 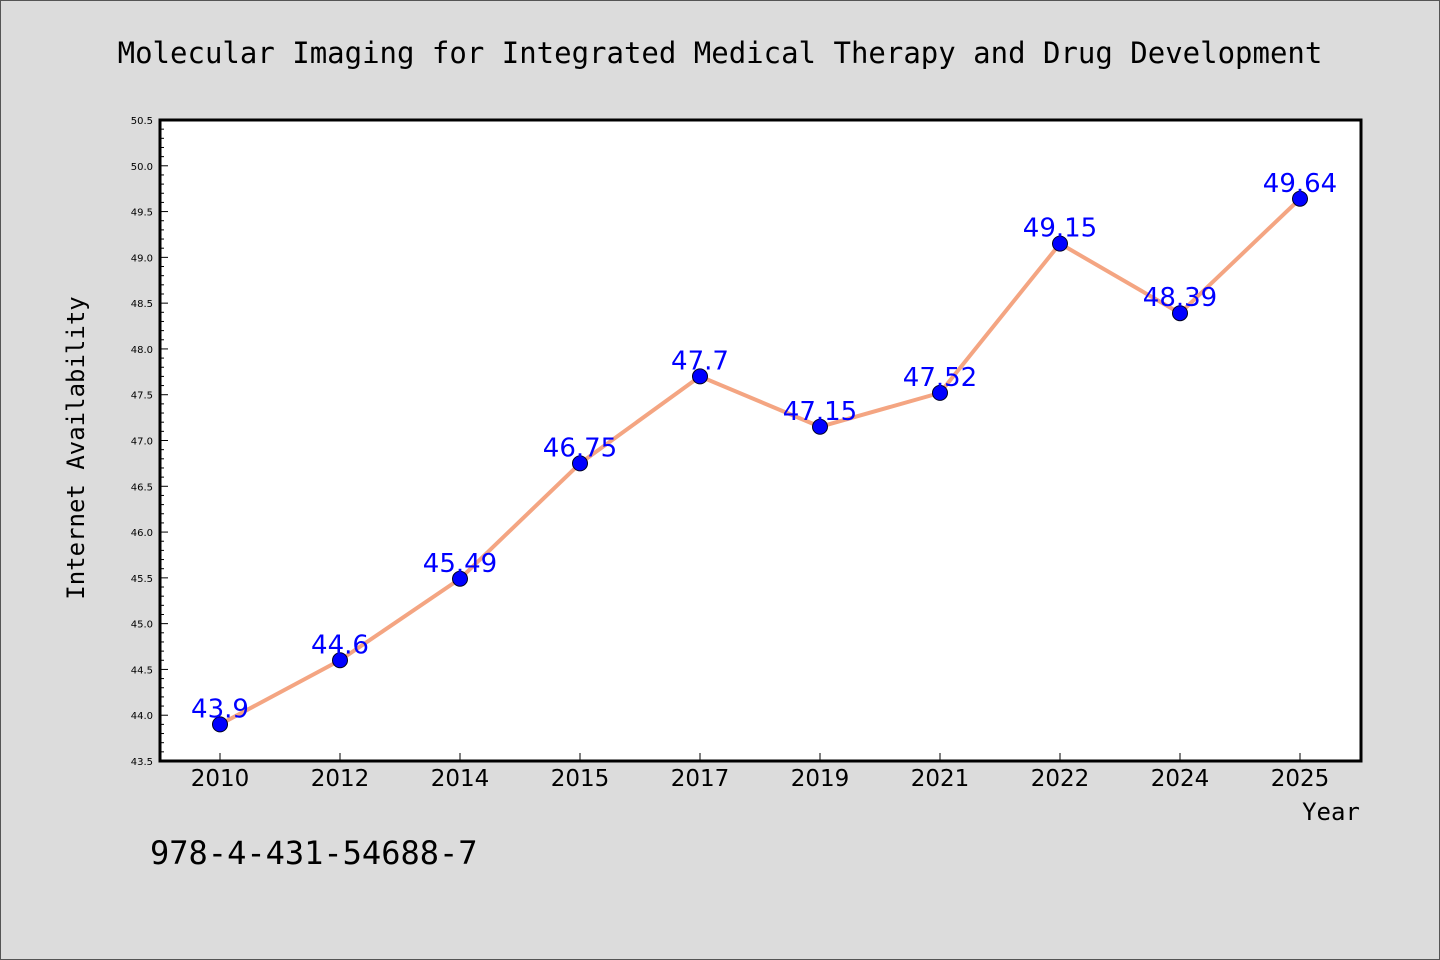 What do you see at coordinates (142, 670) in the screenshot?
I see `y-tick-label: 44.5` at bounding box center [142, 670].